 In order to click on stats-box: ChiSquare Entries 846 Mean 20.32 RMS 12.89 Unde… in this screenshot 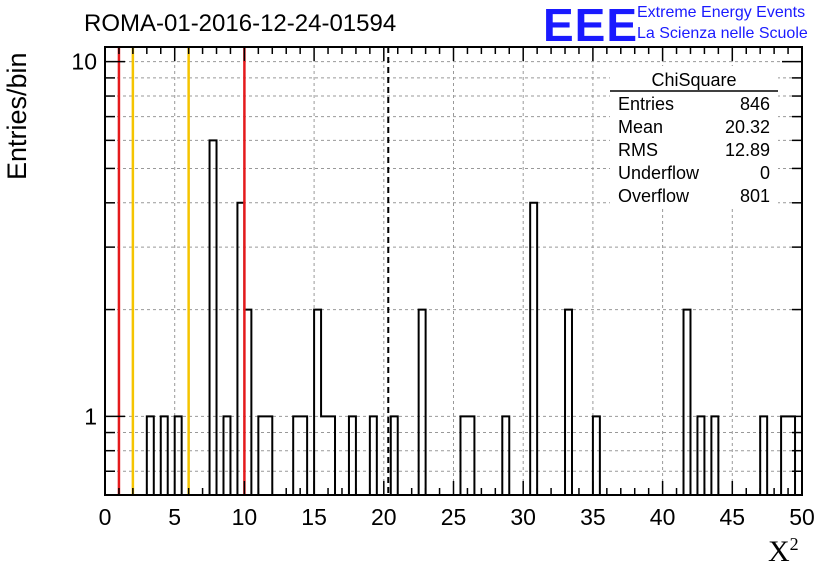, I will do `click(694, 137)`.